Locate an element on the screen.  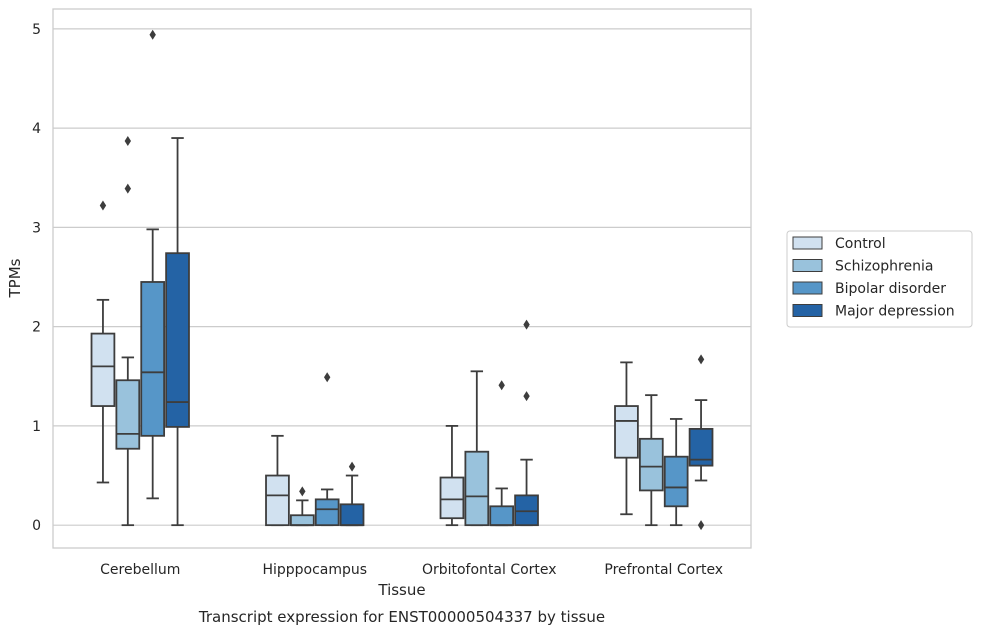
y-tick-label: 3 is located at coordinates (36, 228).